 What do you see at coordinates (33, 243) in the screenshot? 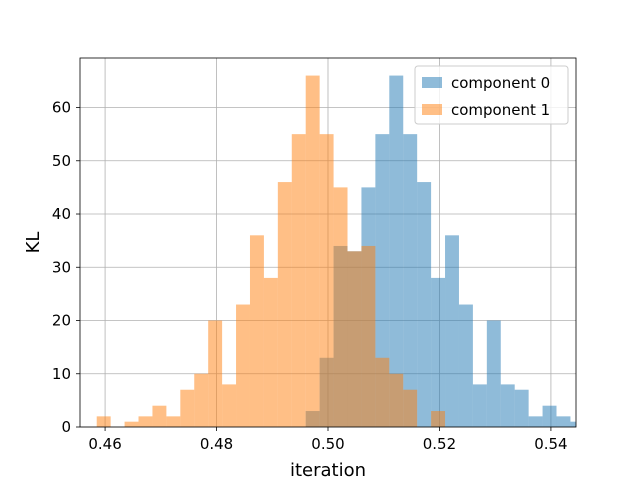
I see `y-axis-label: KL` at bounding box center [33, 243].